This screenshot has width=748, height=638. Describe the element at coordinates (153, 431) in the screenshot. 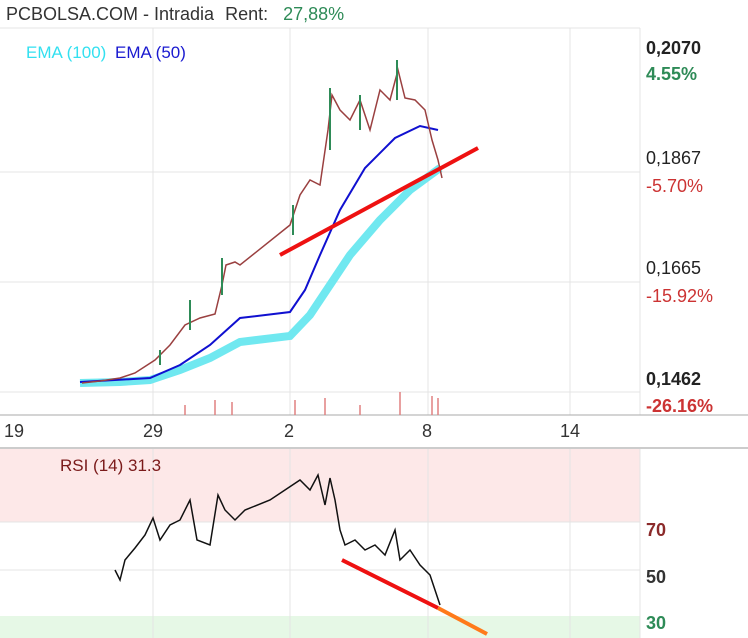

I see `x-tick: 29` at that location.